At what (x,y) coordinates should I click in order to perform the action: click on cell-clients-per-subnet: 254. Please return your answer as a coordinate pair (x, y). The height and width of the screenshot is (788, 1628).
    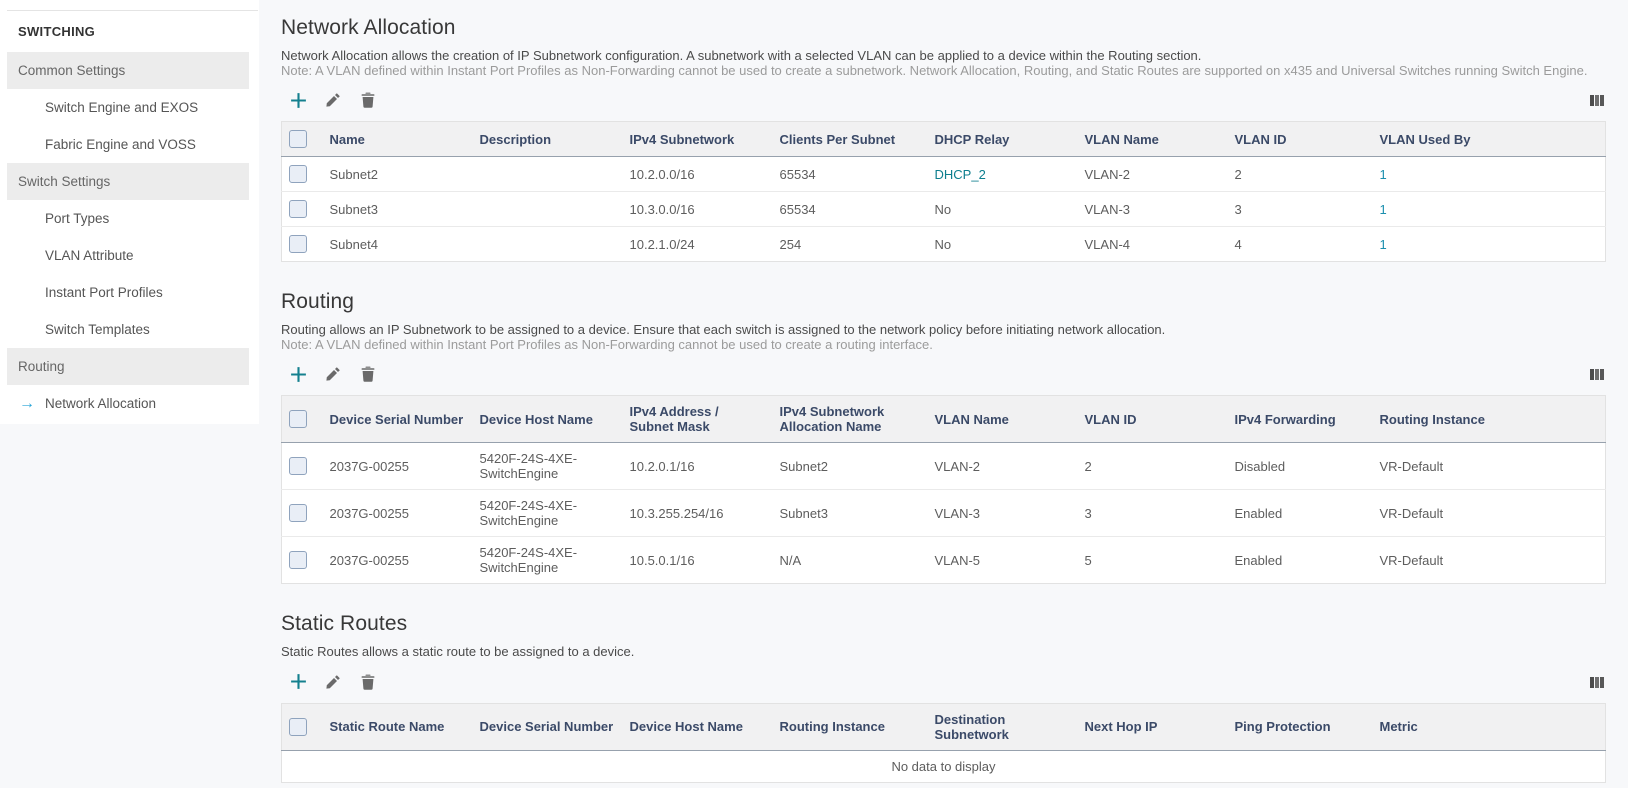
    Looking at the image, I should click on (790, 244).